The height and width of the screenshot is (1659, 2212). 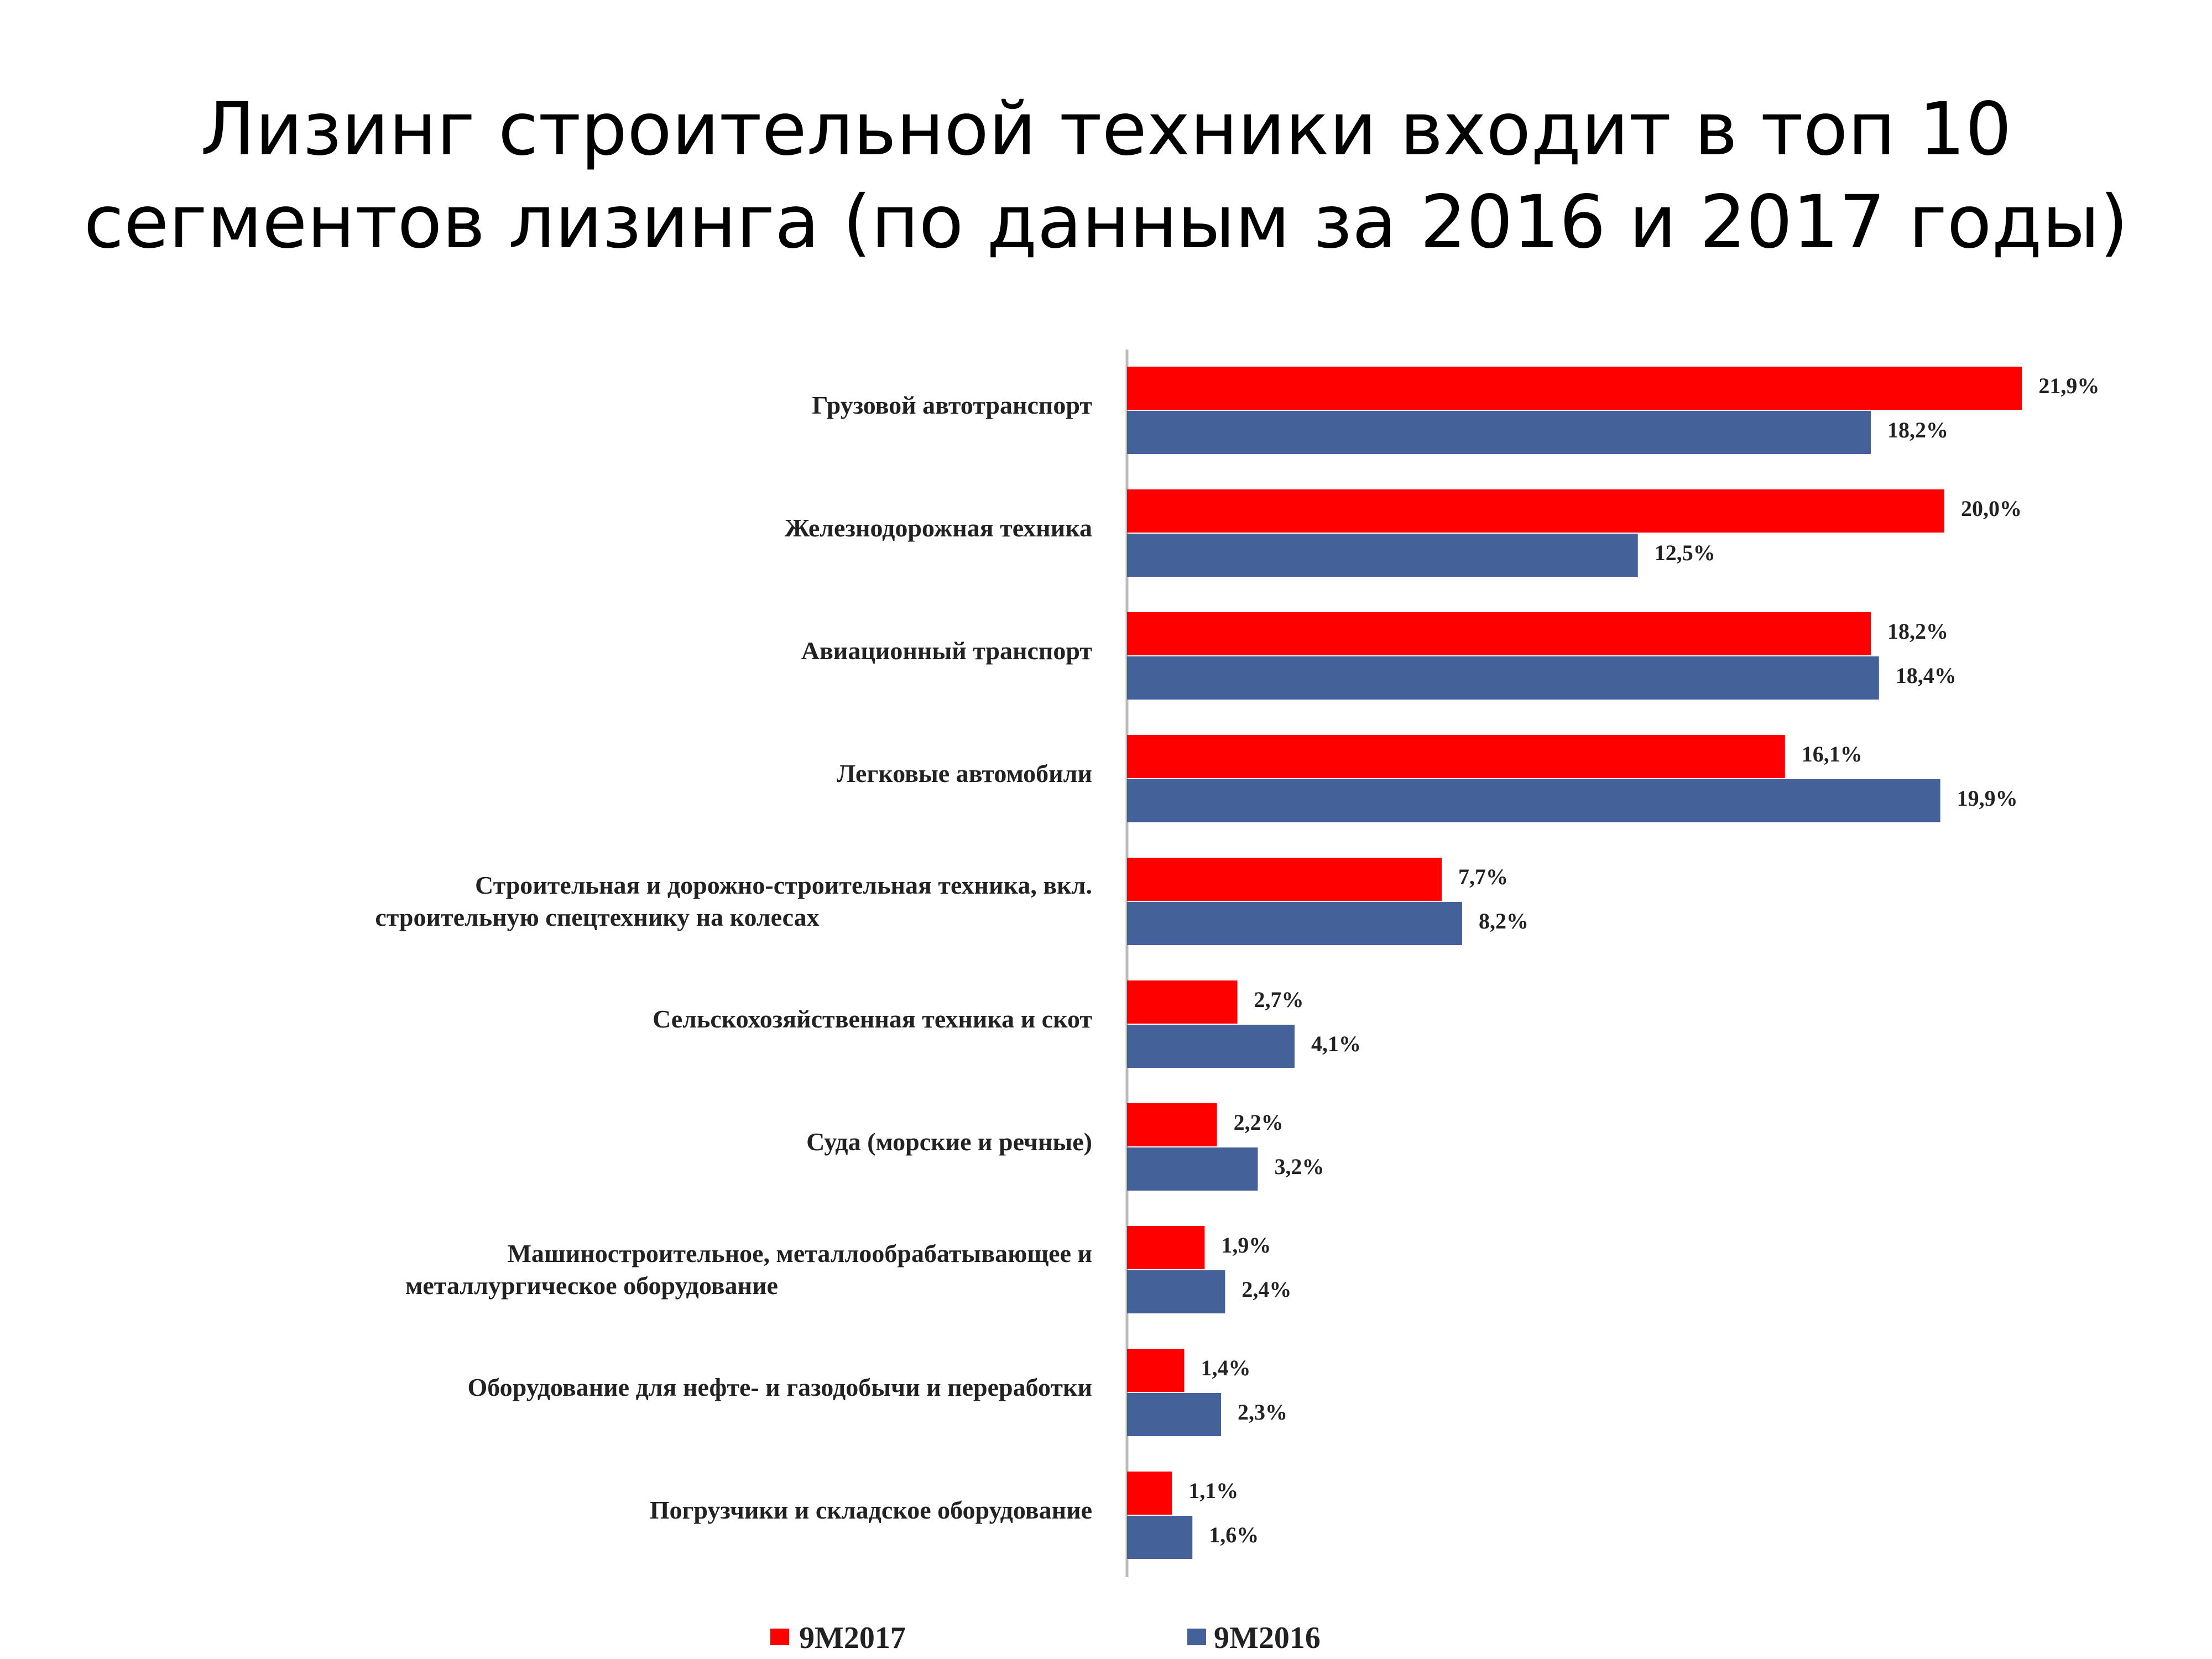 I want to click on value-label-9M2017-9: 1,1%, so click(x=1213, y=1490).